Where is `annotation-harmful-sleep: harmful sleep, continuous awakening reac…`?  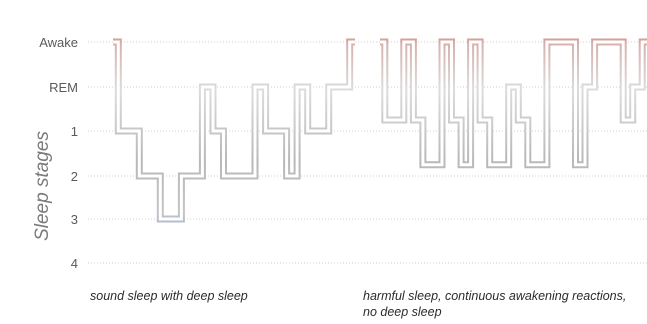 annotation-harmful-sleep: harmful sleep, continuous awakening reac… is located at coordinates (495, 304).